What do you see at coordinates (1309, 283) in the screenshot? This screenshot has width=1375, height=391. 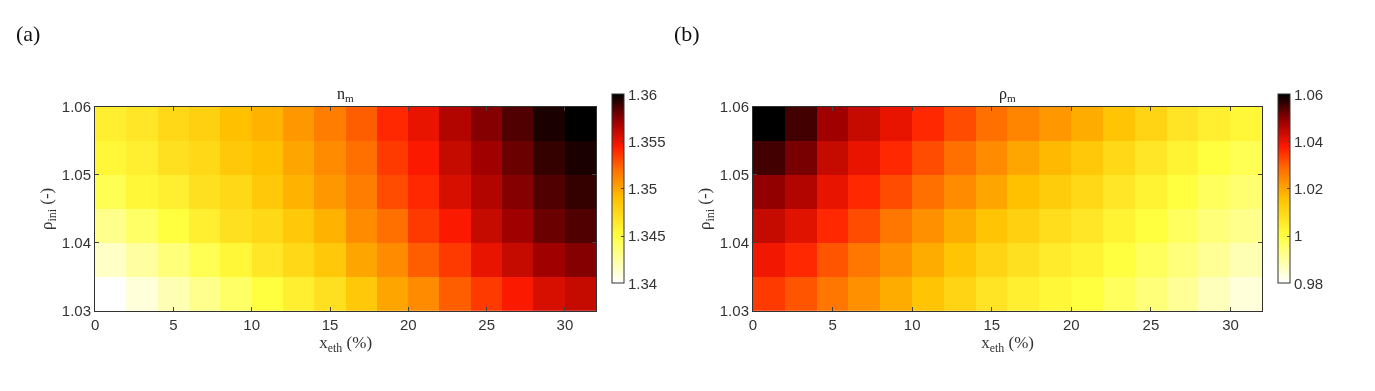 I see `color-bar-label: 0.98` at bounding box center [1309, 283].